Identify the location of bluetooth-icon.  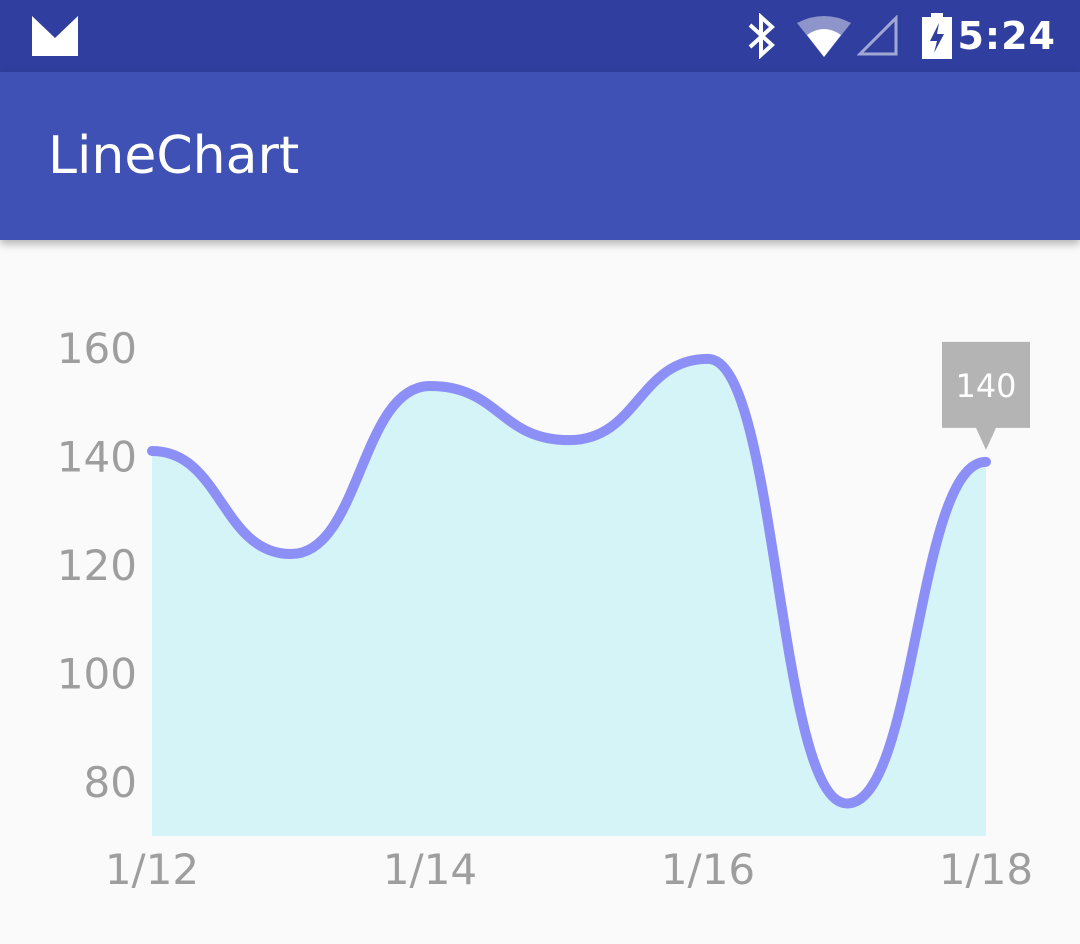
(762, 36).